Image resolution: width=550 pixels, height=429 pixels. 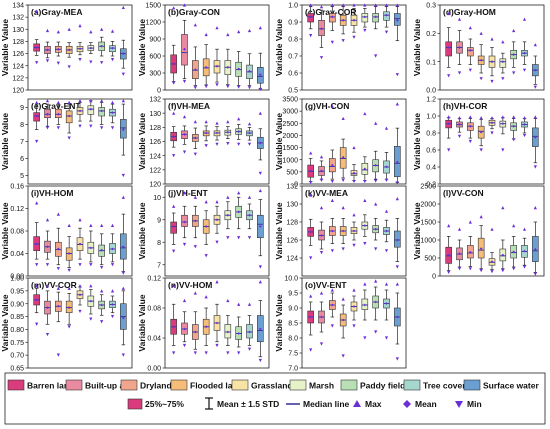 I want to click on y-tick-label: 2000, so click(x=428, y=205).